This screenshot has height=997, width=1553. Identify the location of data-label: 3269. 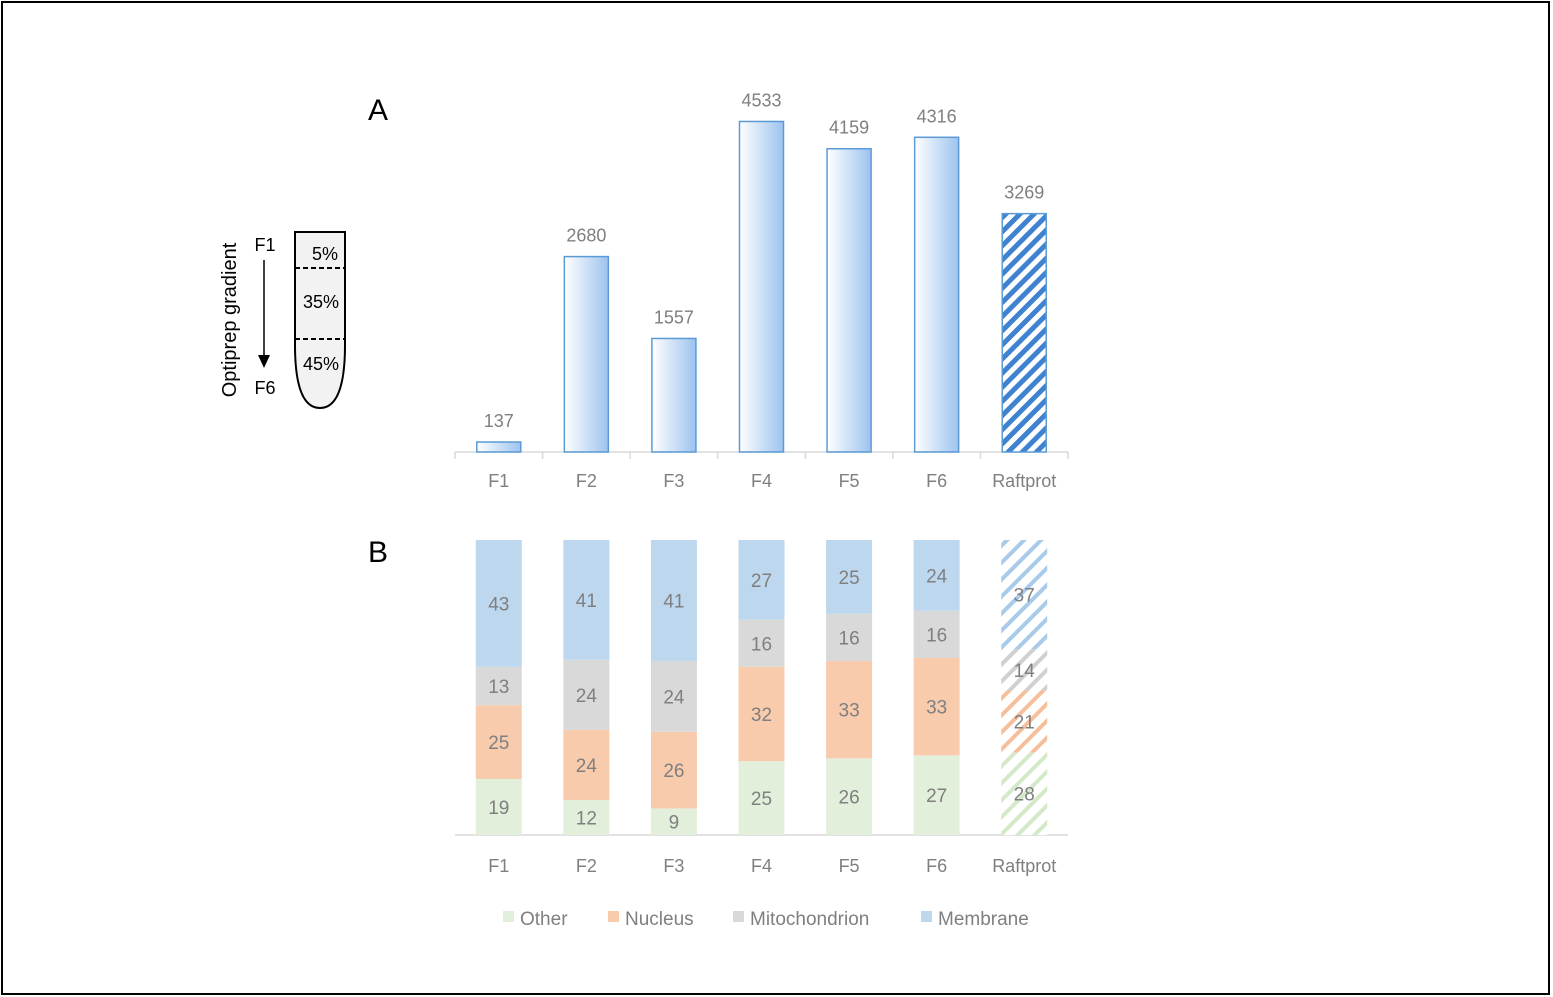
(1024, 193).